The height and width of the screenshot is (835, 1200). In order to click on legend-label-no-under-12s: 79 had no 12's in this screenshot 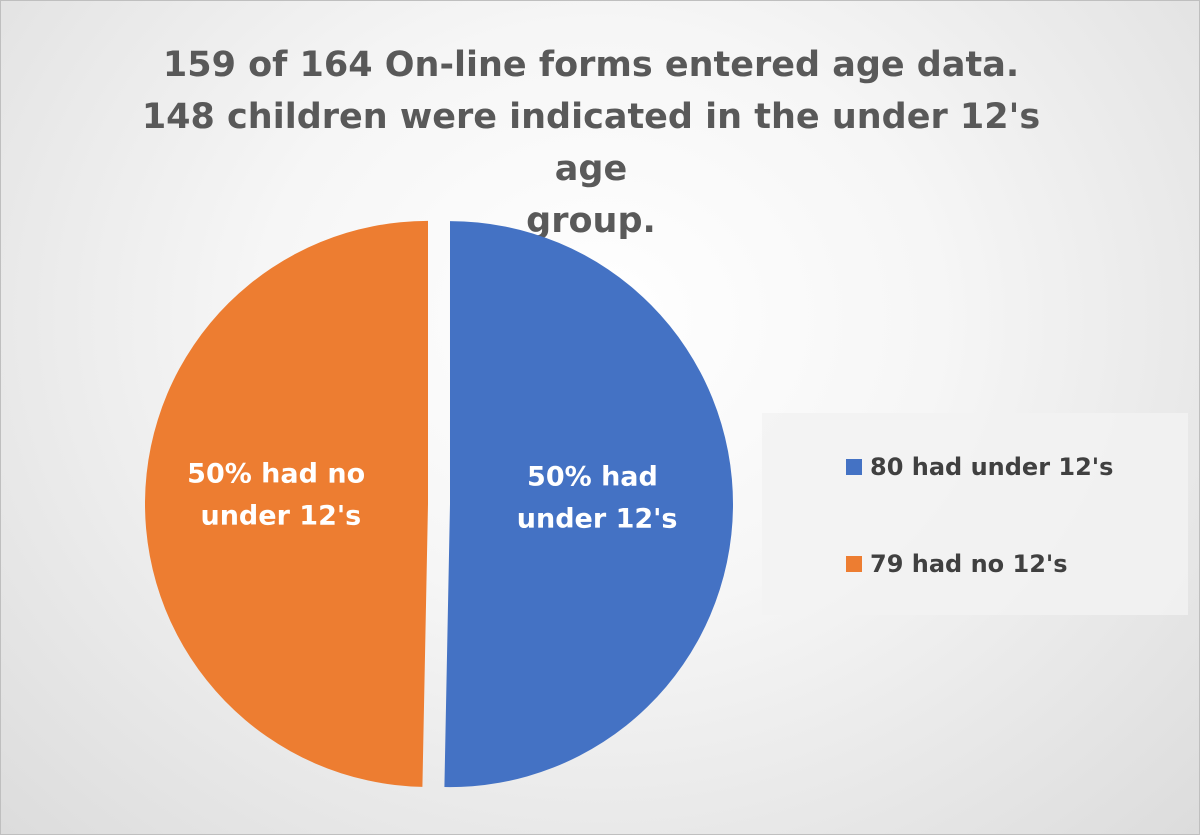, I will do `click(969, 564)`.